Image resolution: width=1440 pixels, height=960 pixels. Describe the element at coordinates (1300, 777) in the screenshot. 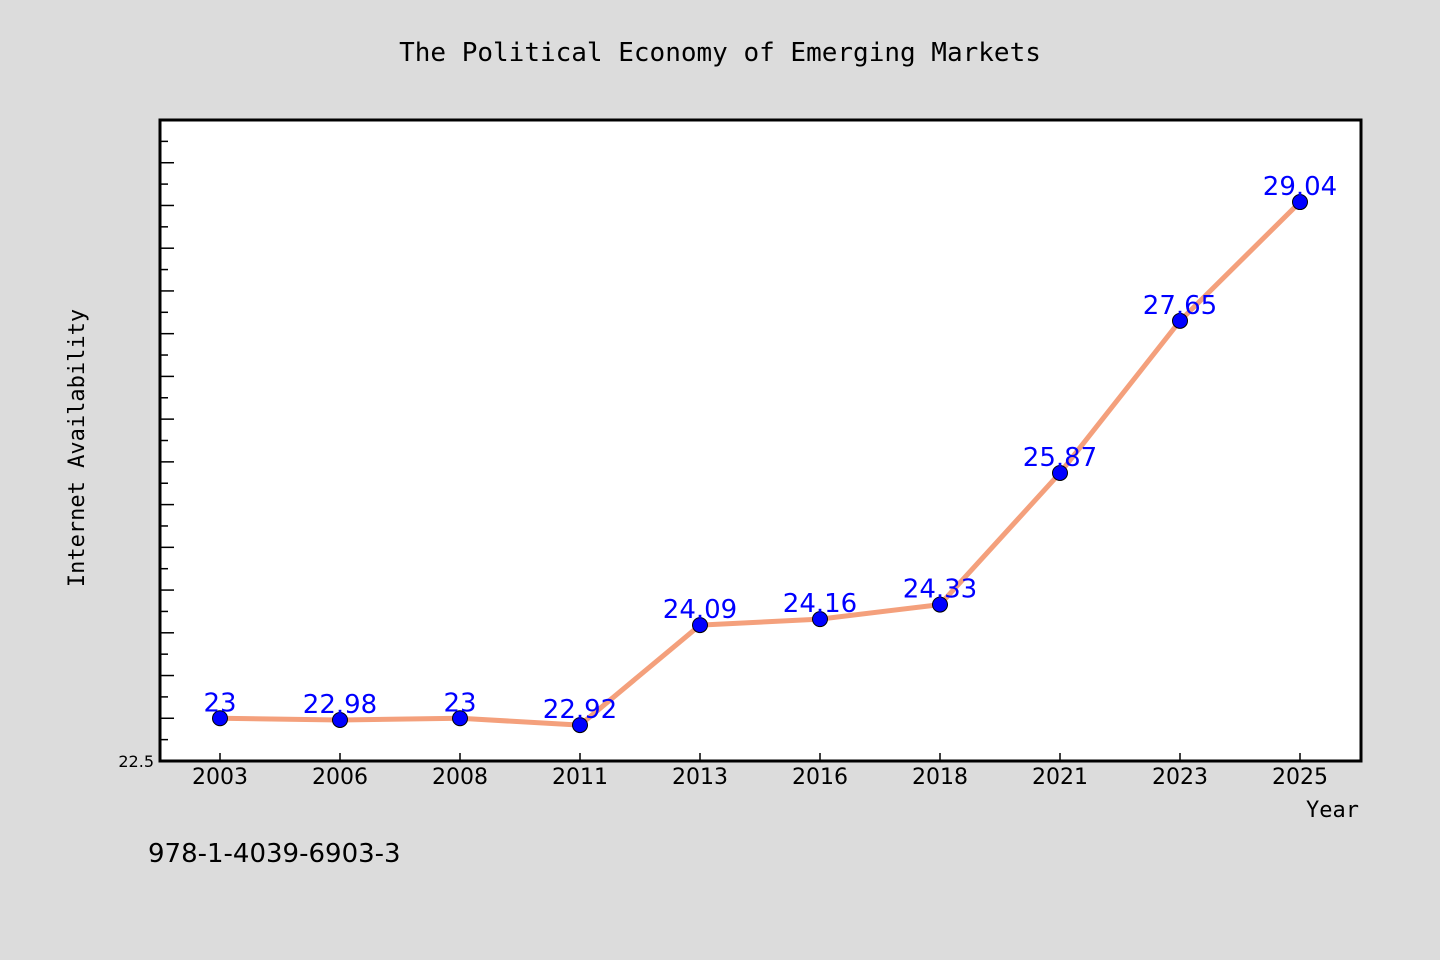

I see `x-tick-label: 2025` at that location.